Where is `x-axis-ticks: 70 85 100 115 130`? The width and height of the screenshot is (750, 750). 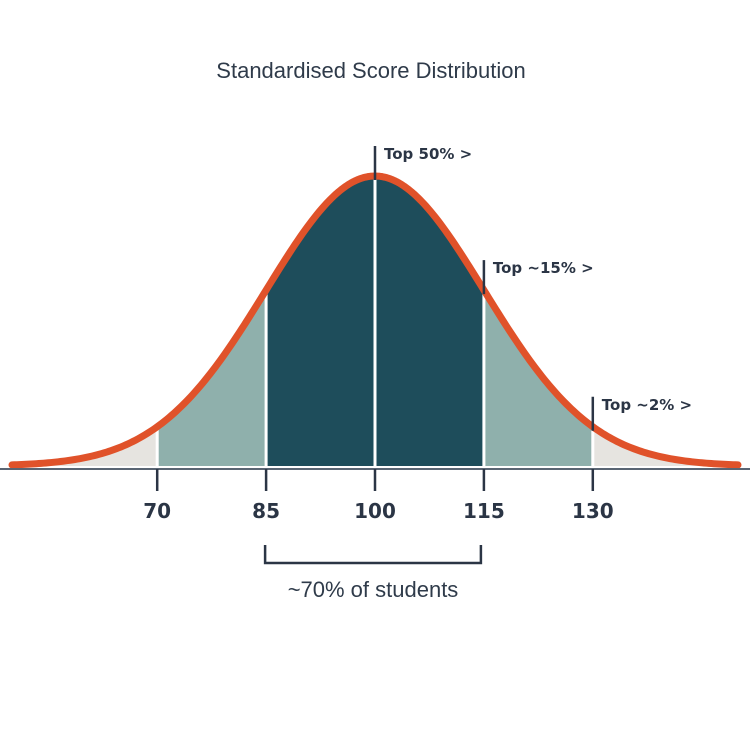
x-axis-ticks: 70 85 100 115 130 is located at coordinates (378, 496).